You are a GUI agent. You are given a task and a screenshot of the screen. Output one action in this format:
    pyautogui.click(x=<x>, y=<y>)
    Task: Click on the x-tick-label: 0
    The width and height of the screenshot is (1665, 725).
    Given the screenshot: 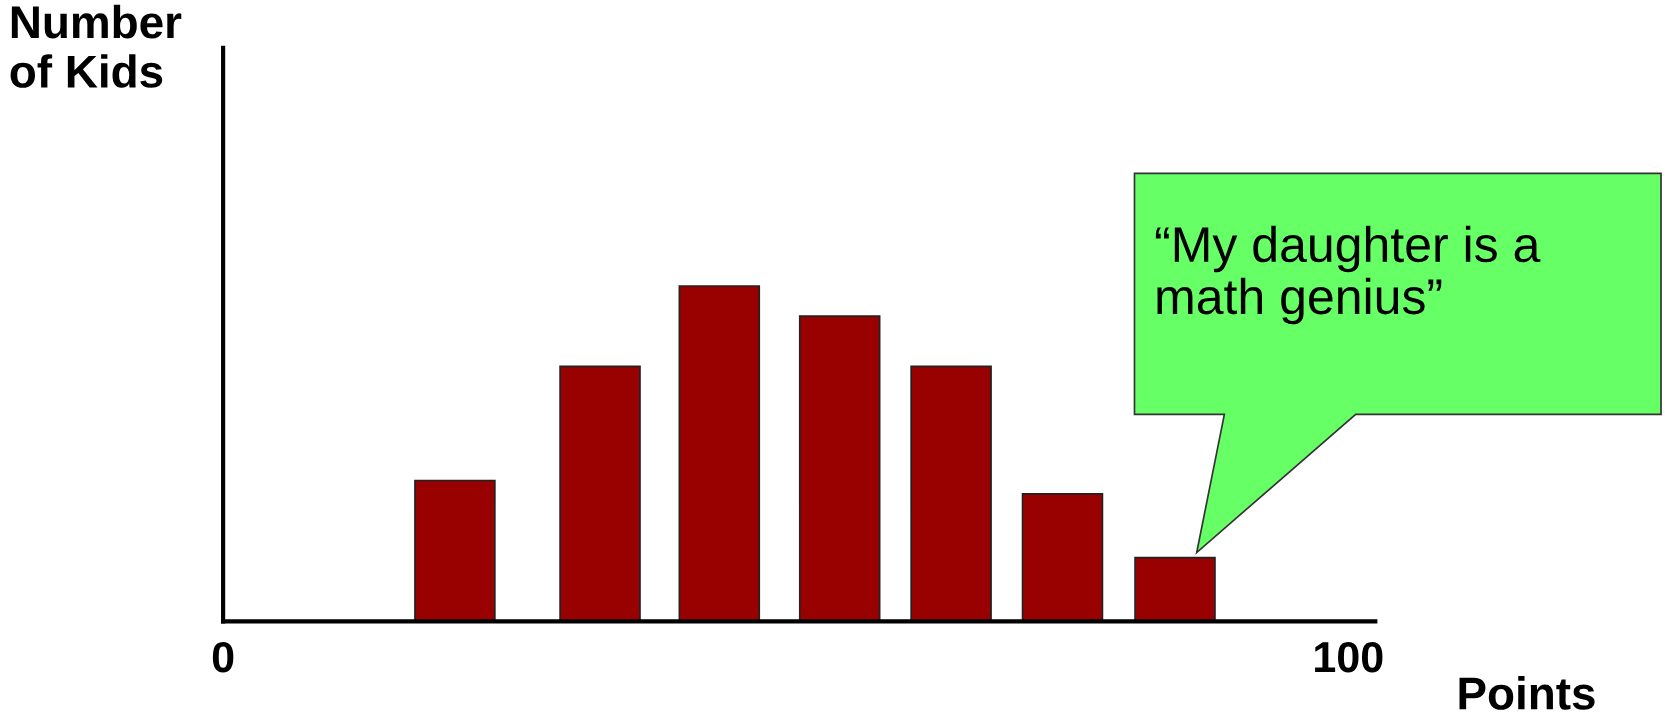 What is the action you would take?
    pyautogui.click(x=223, y=657)
    